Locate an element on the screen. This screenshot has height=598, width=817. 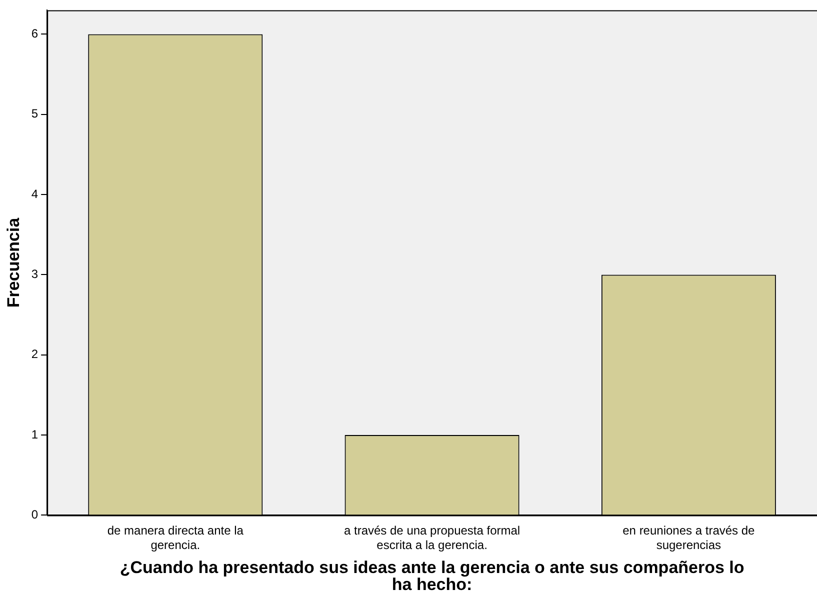
y-tick-label: 1 is located at coordinates (34, 434).